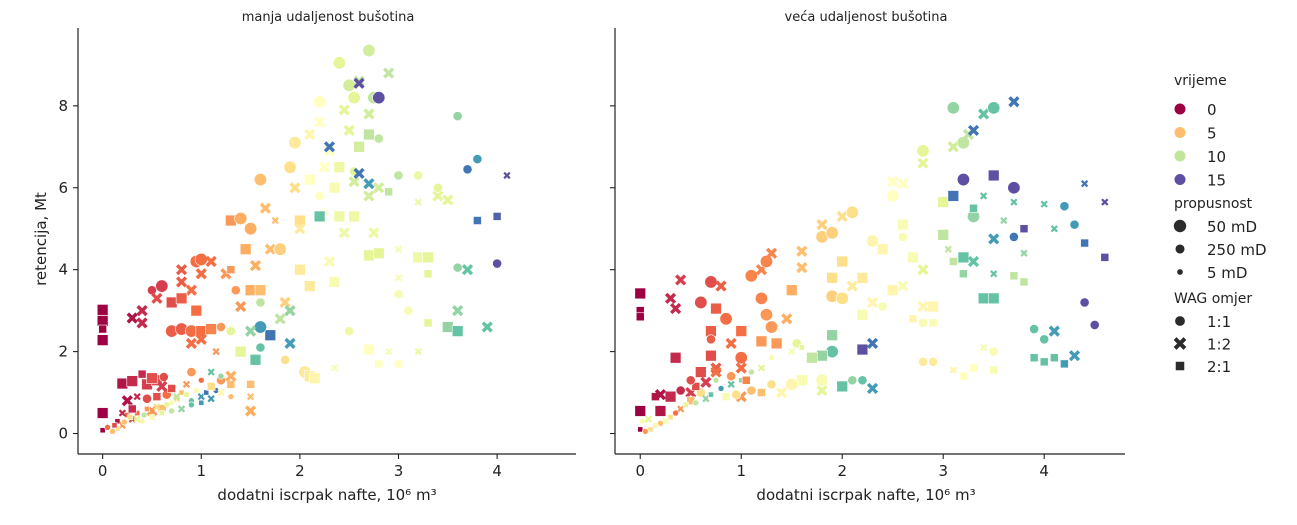 Image resolution: width=1297 pixels, height=525 pixels. Describe the element at coordinates (328, 17) in the screenshot. I see `panel-left-title: manja udaljenost bušotina` at that location.